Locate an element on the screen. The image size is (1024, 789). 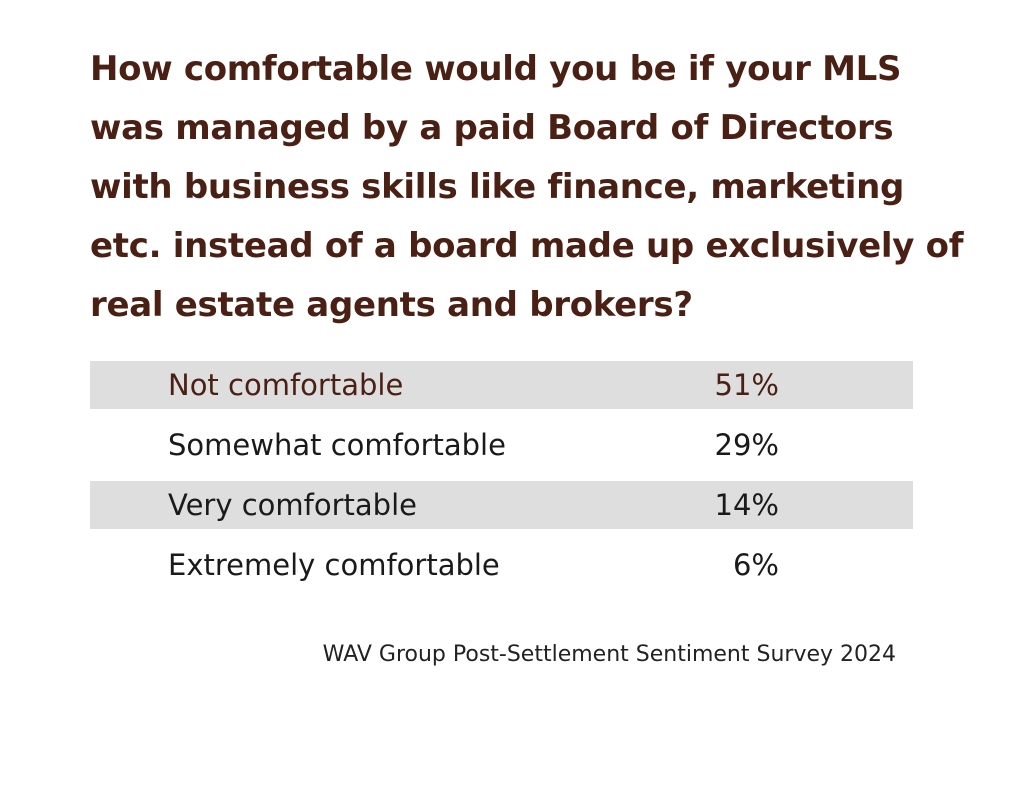
row-label: Extremely comfortable is located at coordinates (334, 565).